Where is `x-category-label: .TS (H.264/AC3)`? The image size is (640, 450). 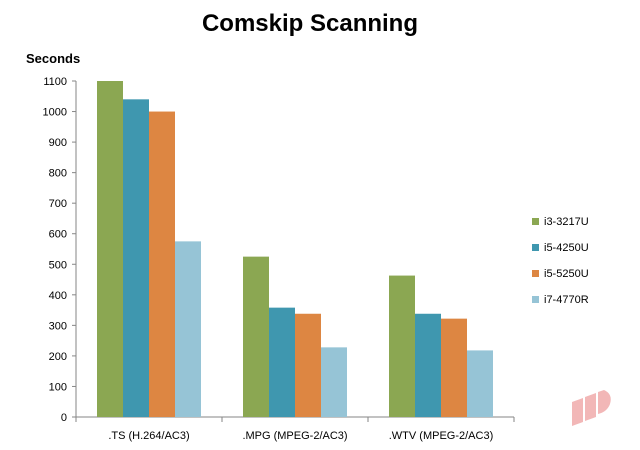 x-category-label: .TS (H.264/AC3) is located at coordinates (148, 436).